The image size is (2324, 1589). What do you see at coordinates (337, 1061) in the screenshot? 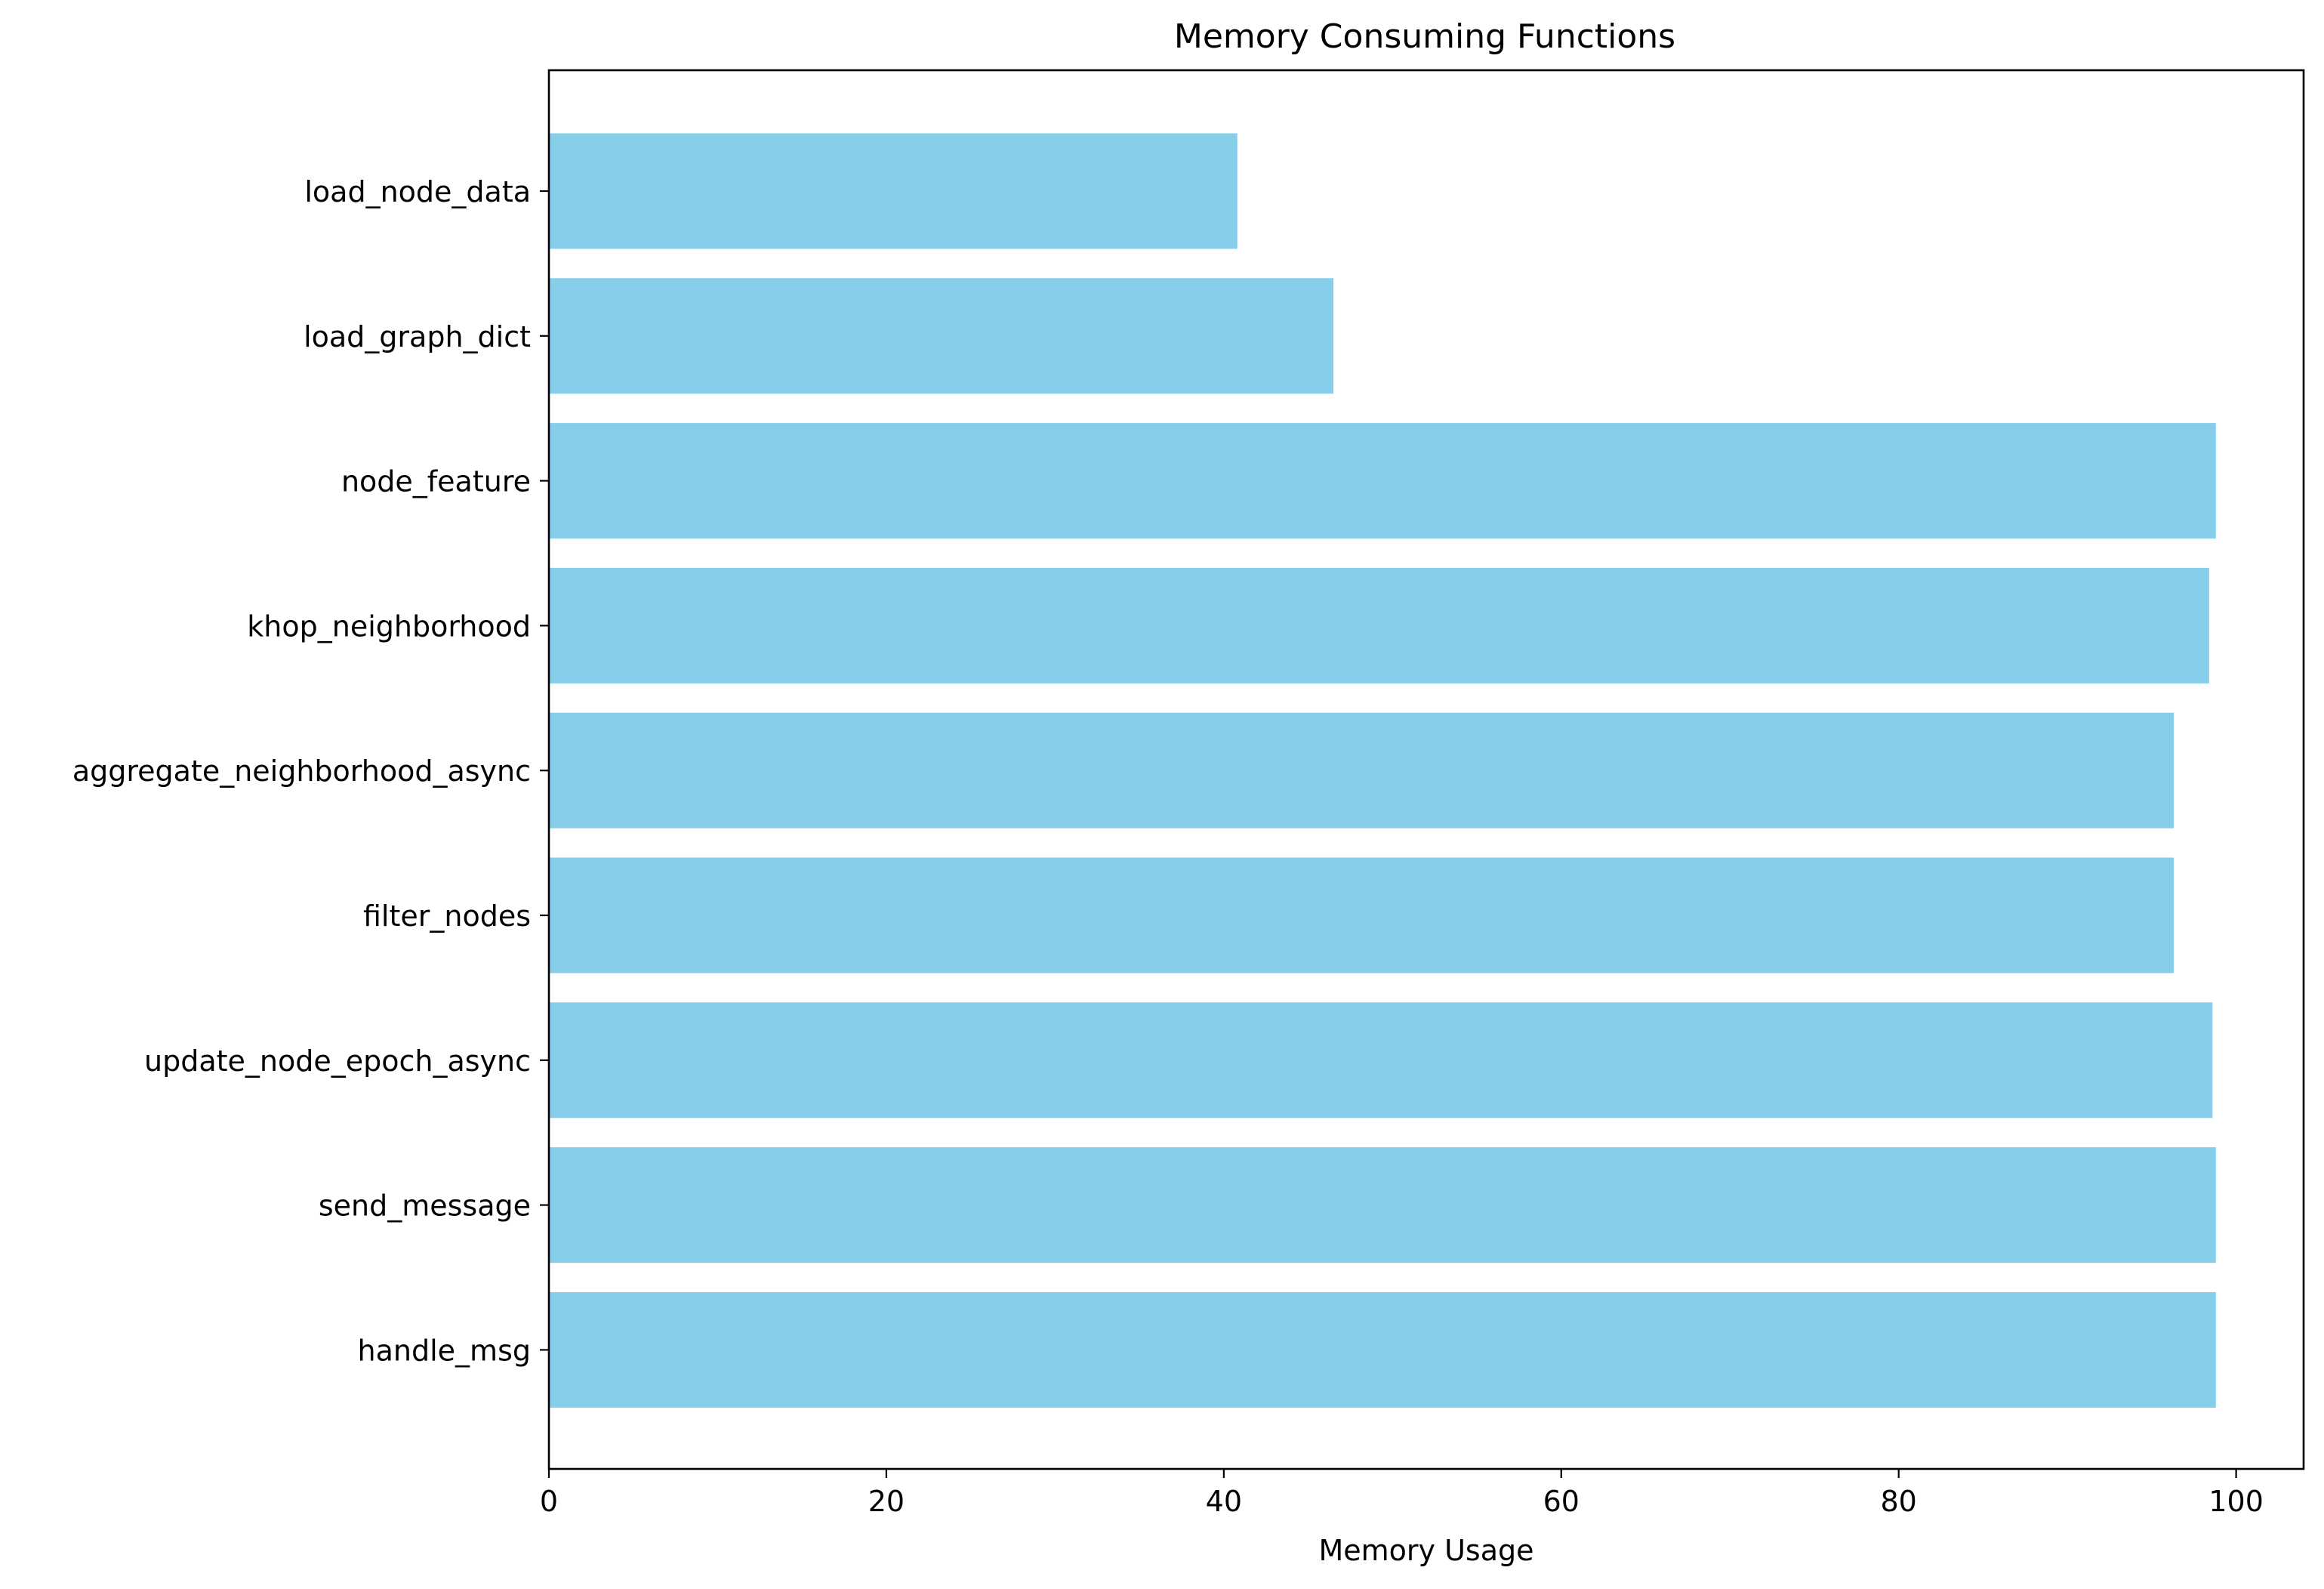
I see `y-tick-label: update_node_epoch_async` at bounding box center [337, 1061].